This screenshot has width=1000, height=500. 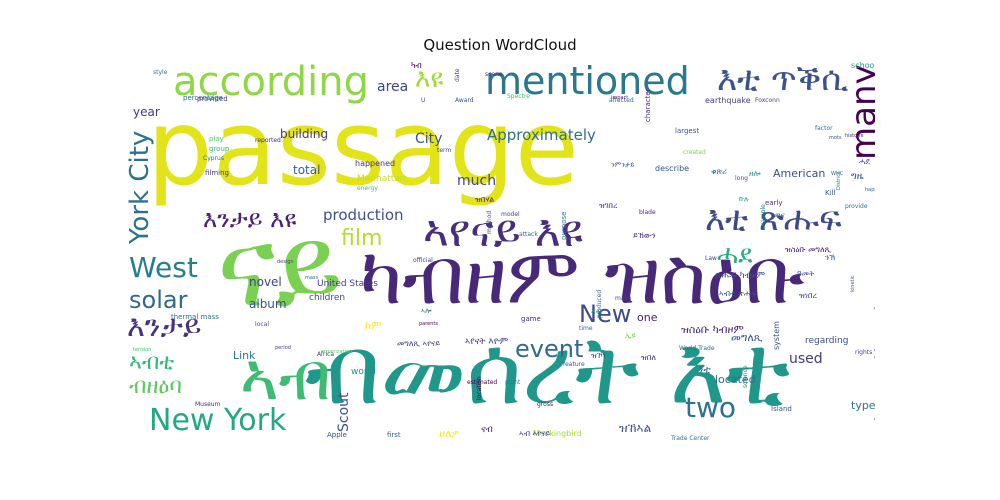 What do you see at coordinates (208, 404) in the screenshot?
I see `word-94: Museum` at bounding box center [208, 404].